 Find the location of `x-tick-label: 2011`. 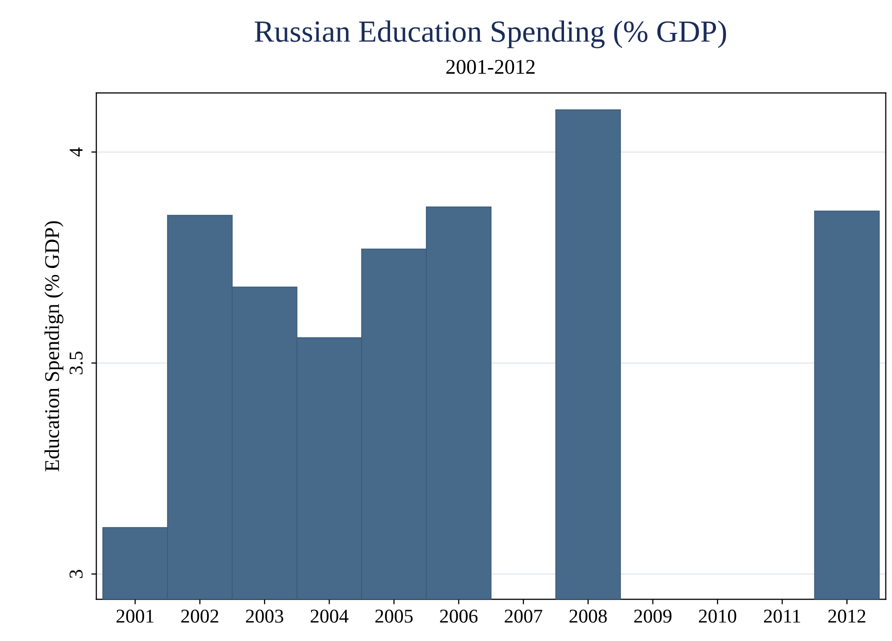

x-tick-label: 2011 is located at coordinates (782, 616).